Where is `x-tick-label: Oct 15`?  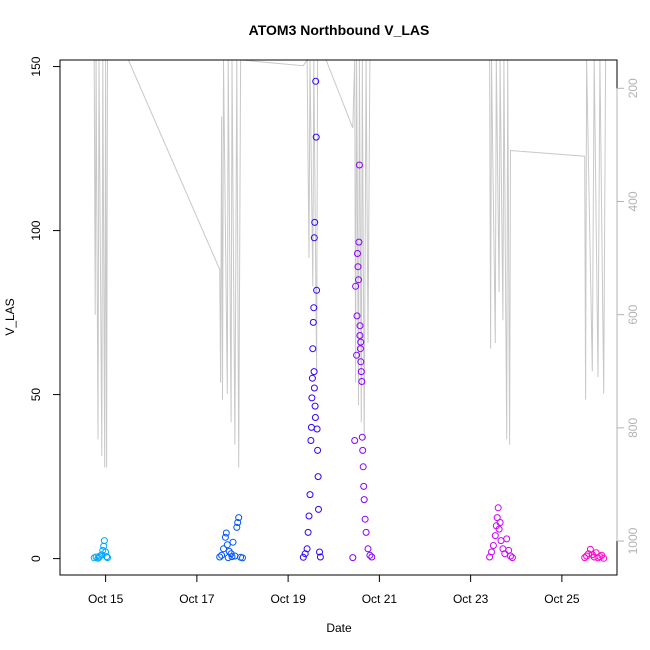 x-tick-label: Oct 15 is located at coordinates (106, 599).